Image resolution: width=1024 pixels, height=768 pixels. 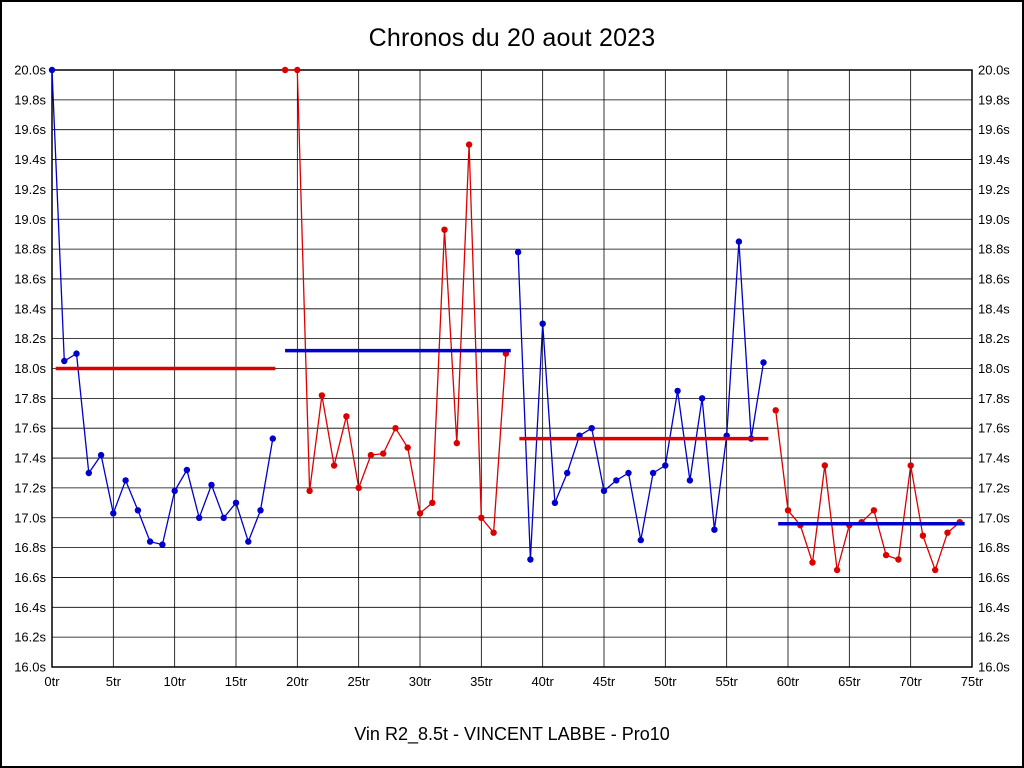 I want to click on y-axis-tick-right: 17.2s, so click(x=994, y=487).